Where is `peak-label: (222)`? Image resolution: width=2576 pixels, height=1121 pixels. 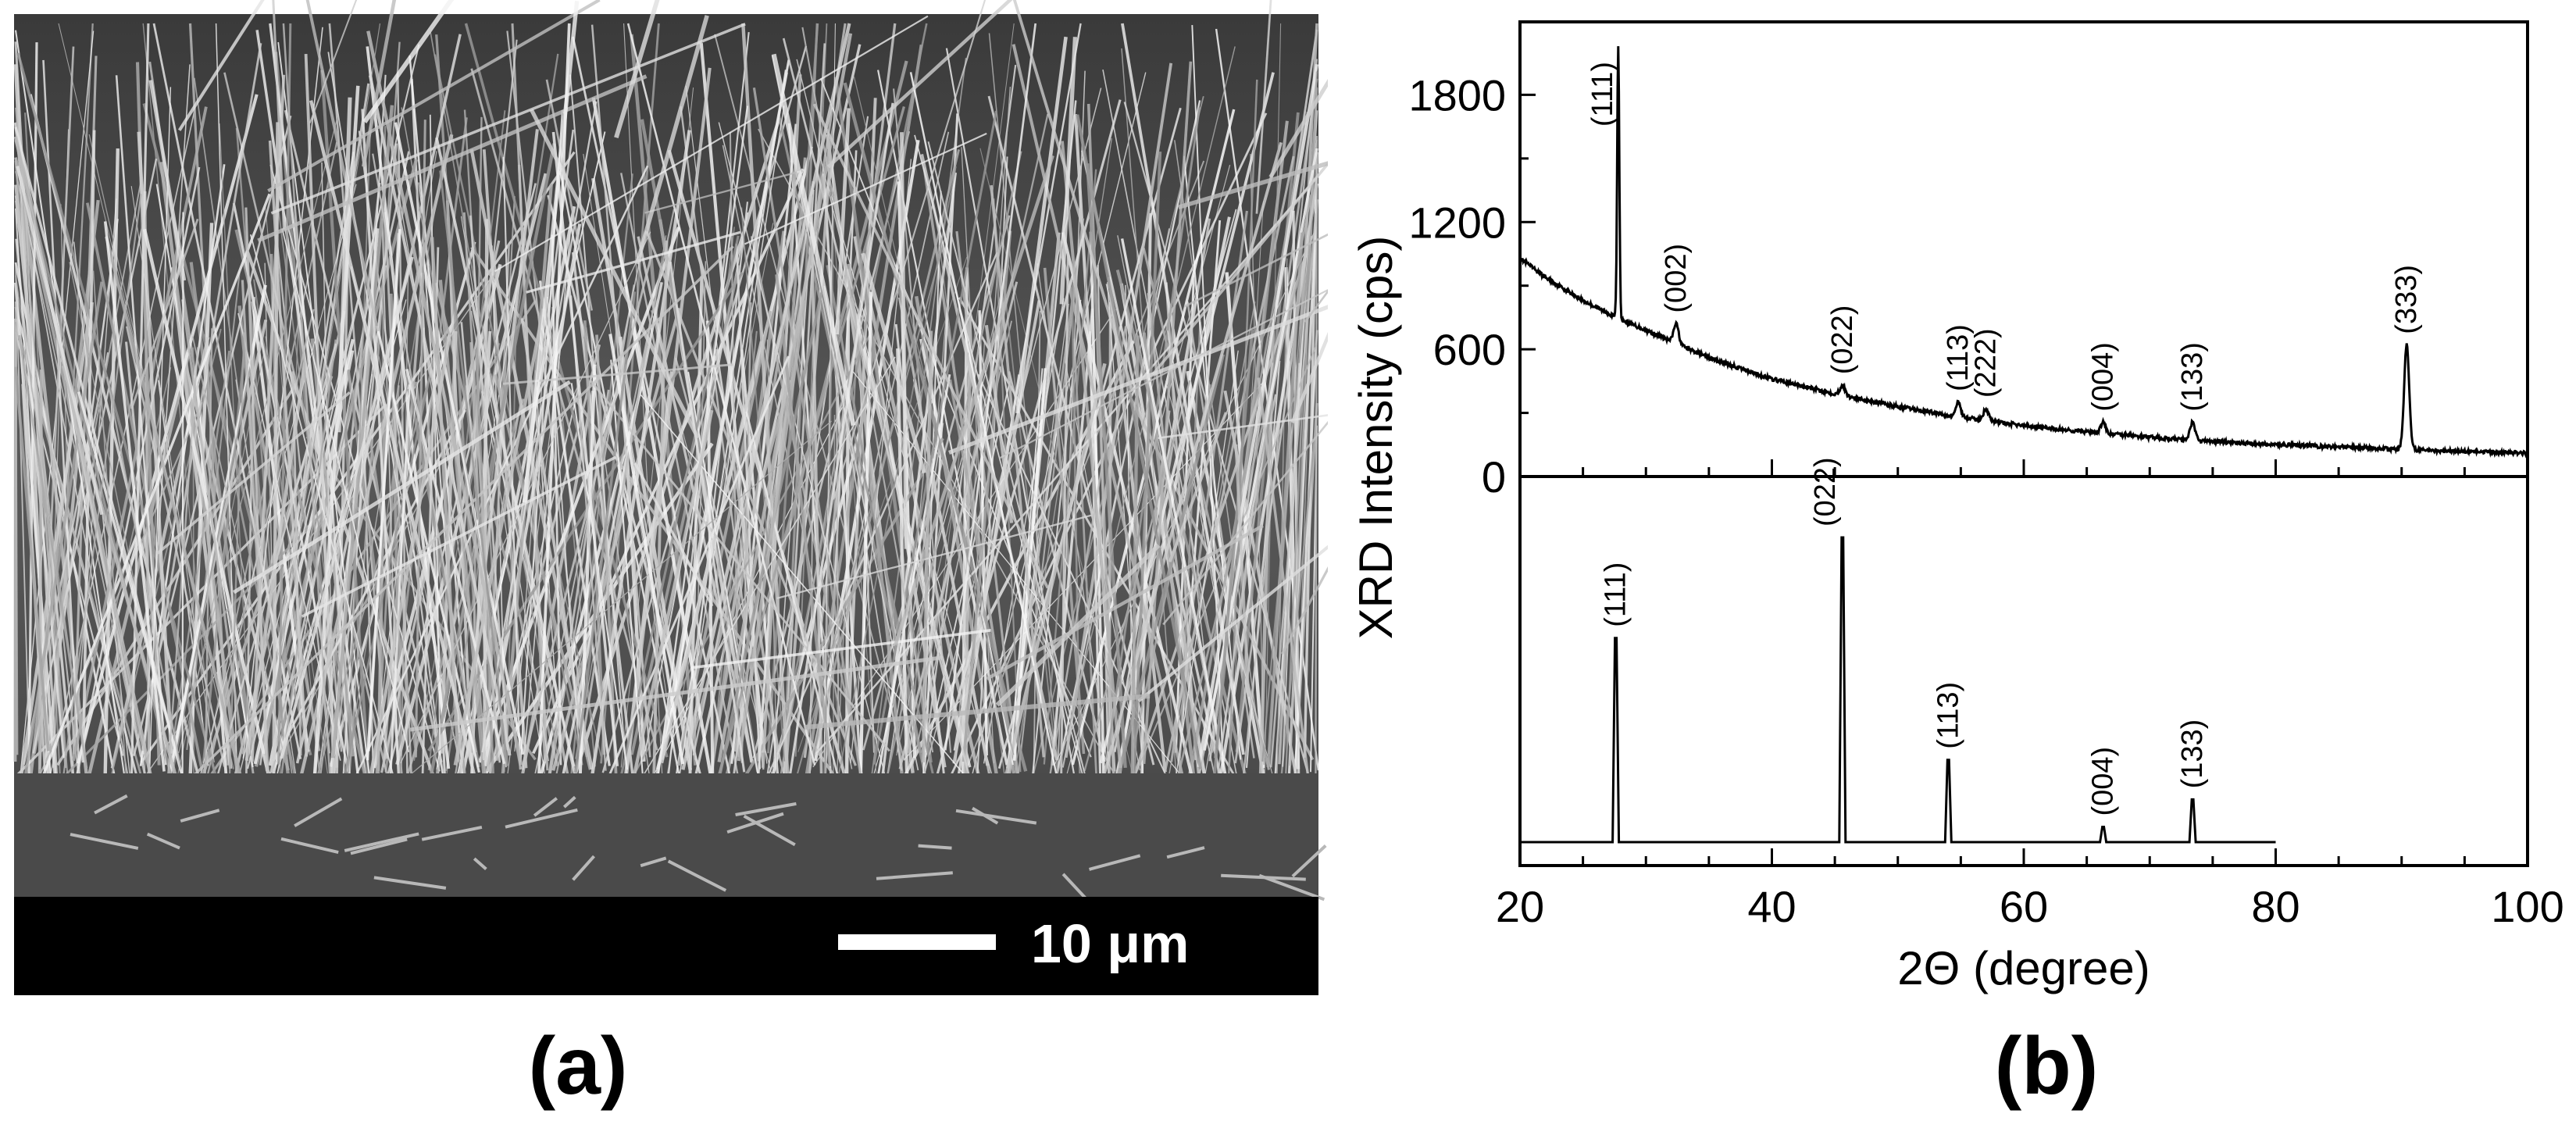
peak-label: (222) is located at coordinates (1986, 363).